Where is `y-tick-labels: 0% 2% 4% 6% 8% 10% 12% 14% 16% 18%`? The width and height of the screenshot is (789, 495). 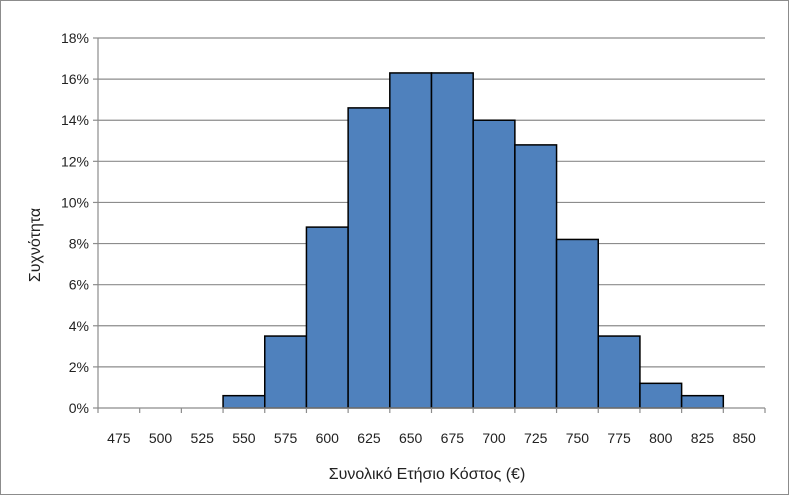 y-tick-labels: 0% 2% 4% 6% 8% 10% 12% 14% 16% 18% is located at coordinates (75, 223).